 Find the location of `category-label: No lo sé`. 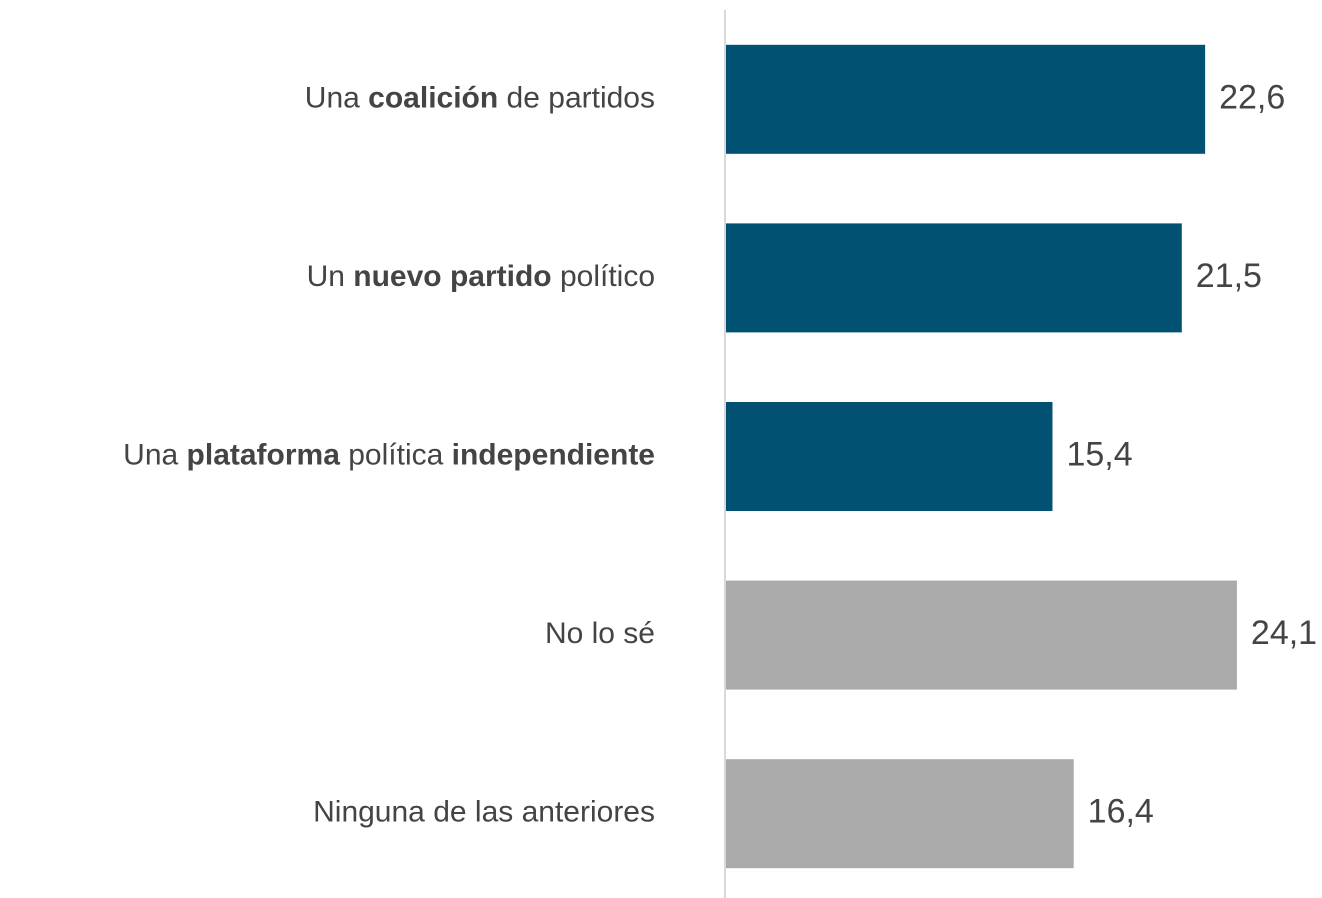

category-label: No lo sé is located at coordinates (600, 633).